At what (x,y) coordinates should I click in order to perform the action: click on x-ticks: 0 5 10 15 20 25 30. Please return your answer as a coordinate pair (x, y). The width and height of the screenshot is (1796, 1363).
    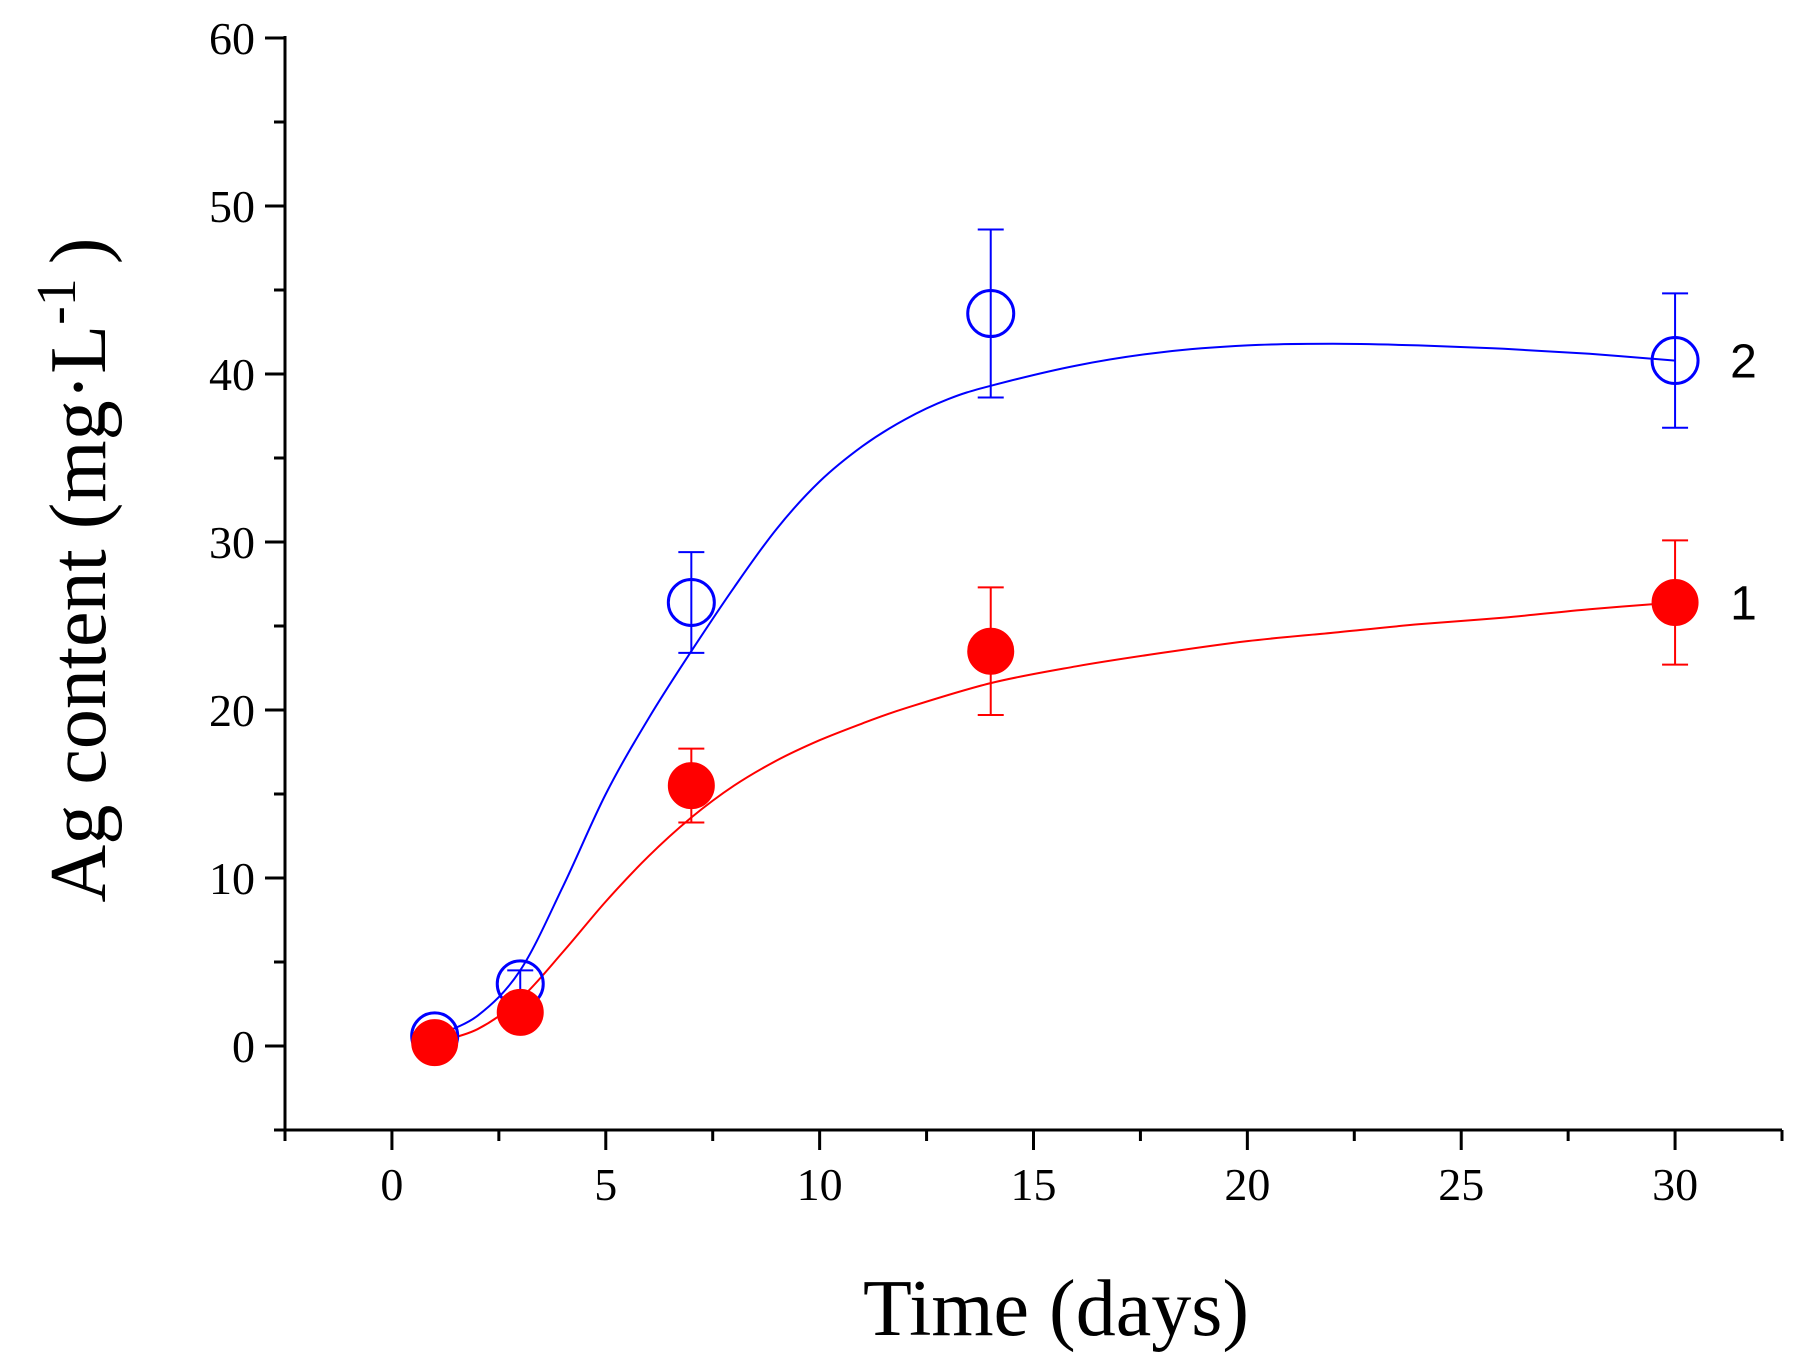
    Looking at the image, I should click on (1033, 1170).